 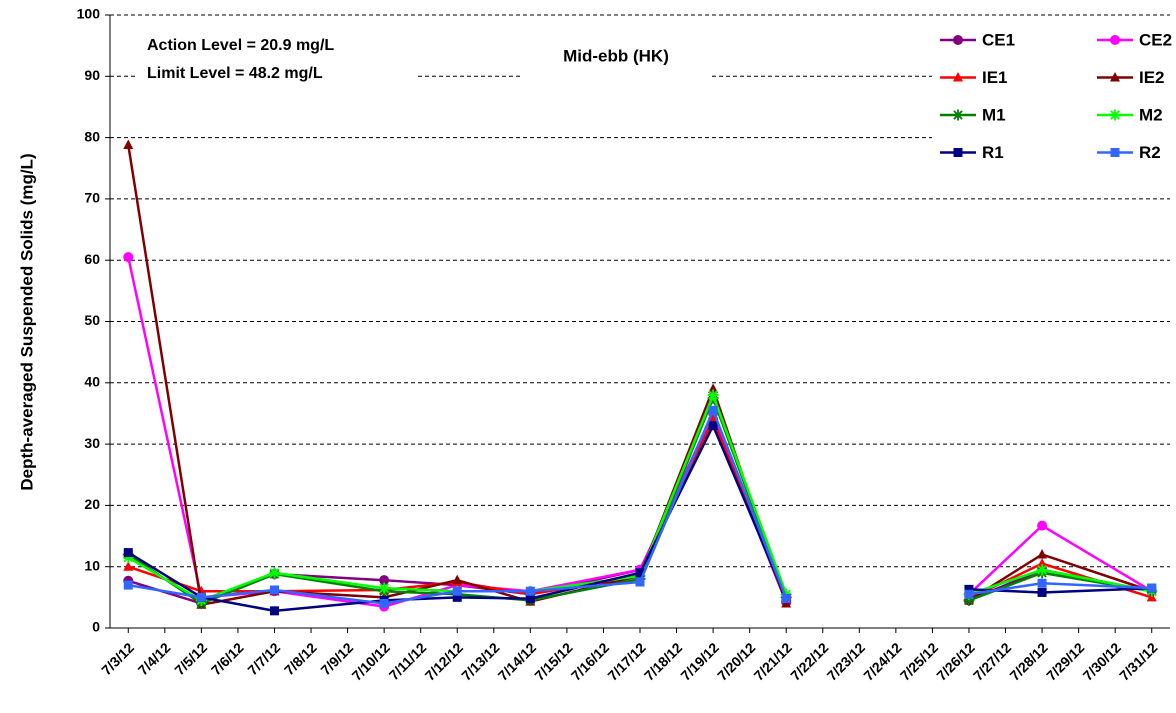 I want to click on x-tick-label: 7/29/12, so click(x=1065, y=661).